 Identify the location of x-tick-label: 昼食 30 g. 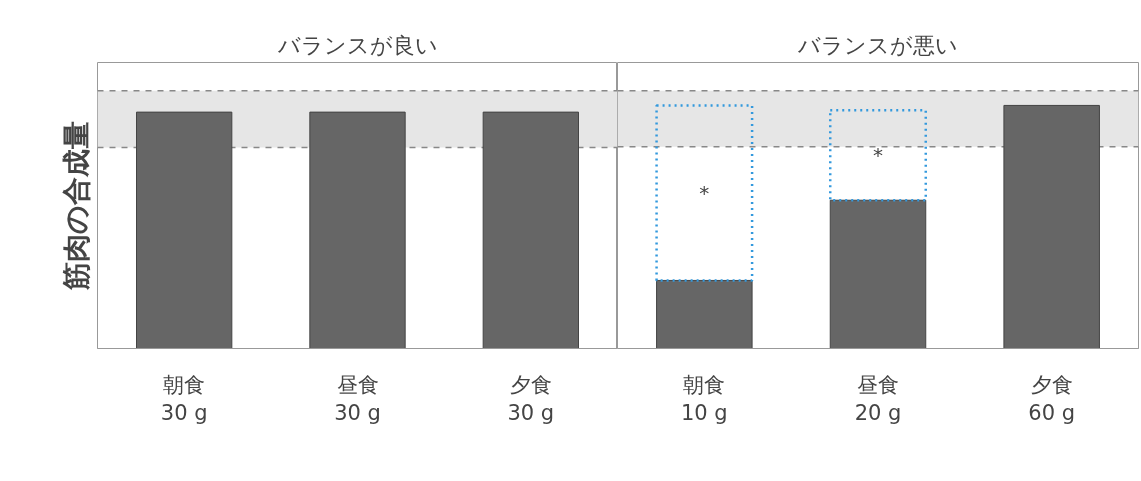
(357, 399).